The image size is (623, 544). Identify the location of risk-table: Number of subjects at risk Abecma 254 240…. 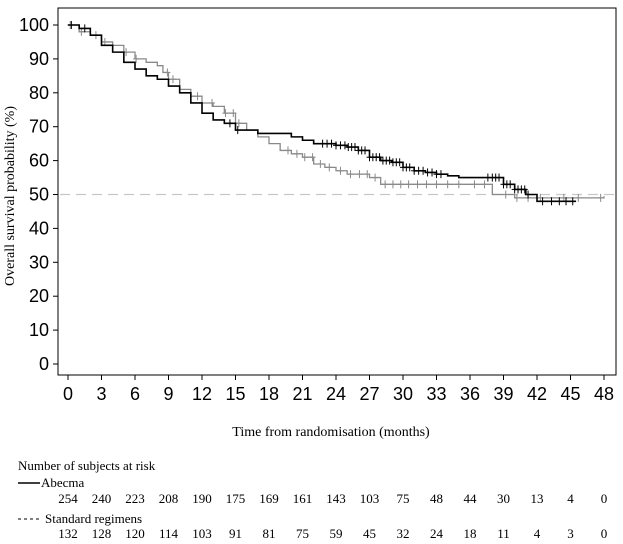
(312, 499).